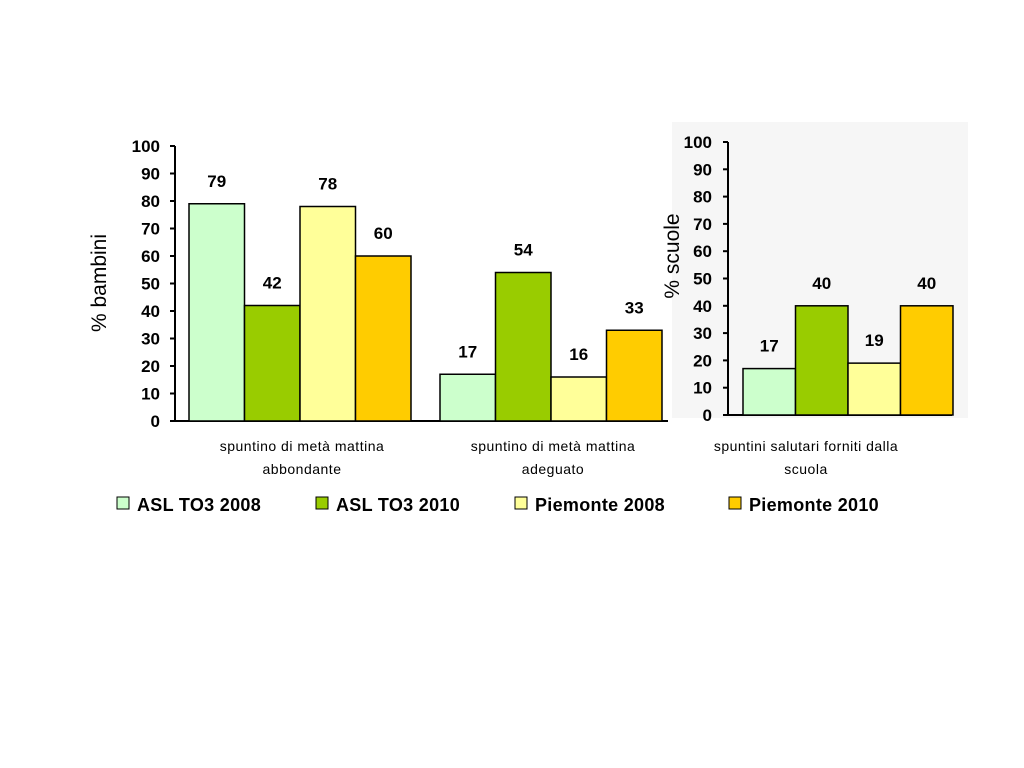  Describe the element at coordinates (99, 283) in the screenshot. I see `y-axis-title-bambini: % bambini` at that location.